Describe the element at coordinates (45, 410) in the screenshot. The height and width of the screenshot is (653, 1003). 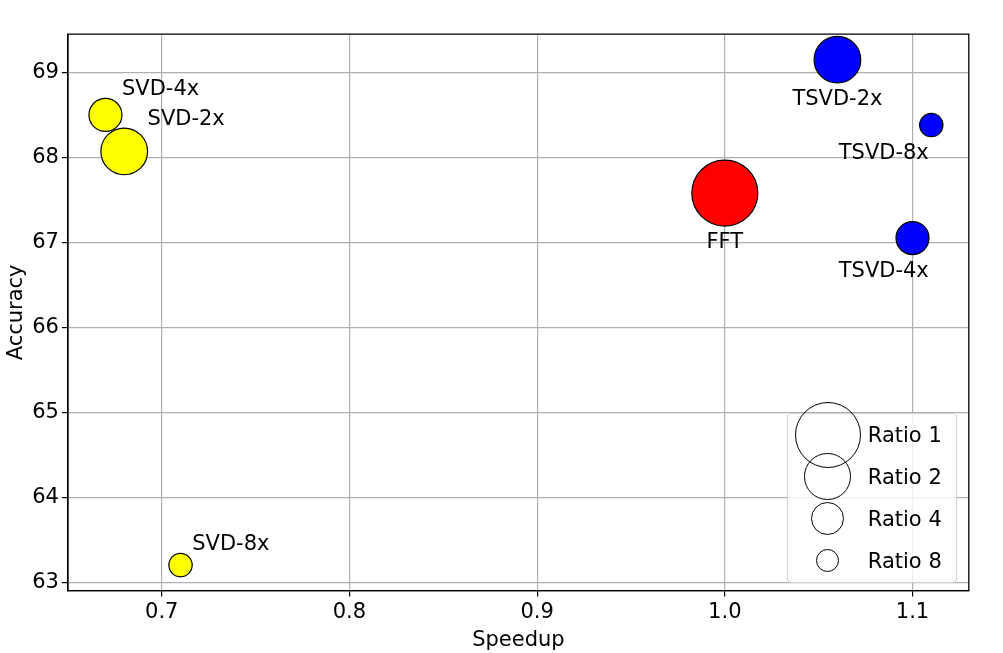
I see `y-tick-label: 65` at that location.